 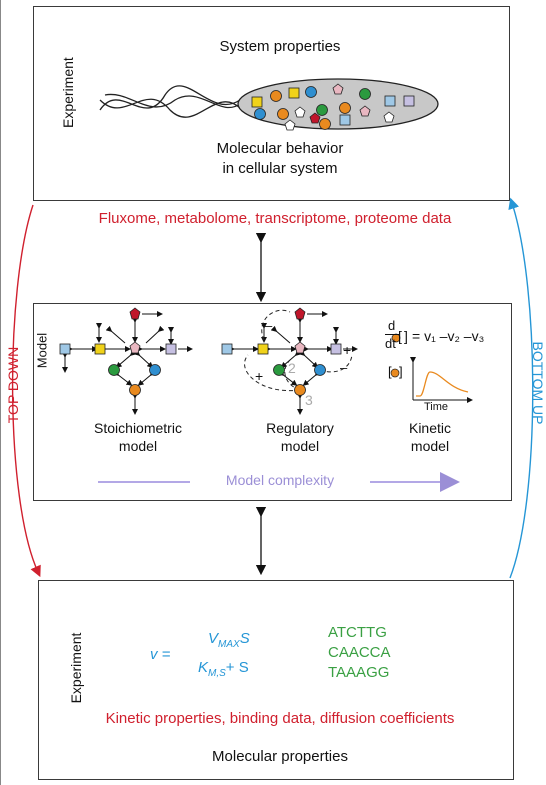 What do you see at coordinates (76, 668) in the screenshot?
I see `bottom-panel-side-label: Experiment` at bounding box center [76, 668].